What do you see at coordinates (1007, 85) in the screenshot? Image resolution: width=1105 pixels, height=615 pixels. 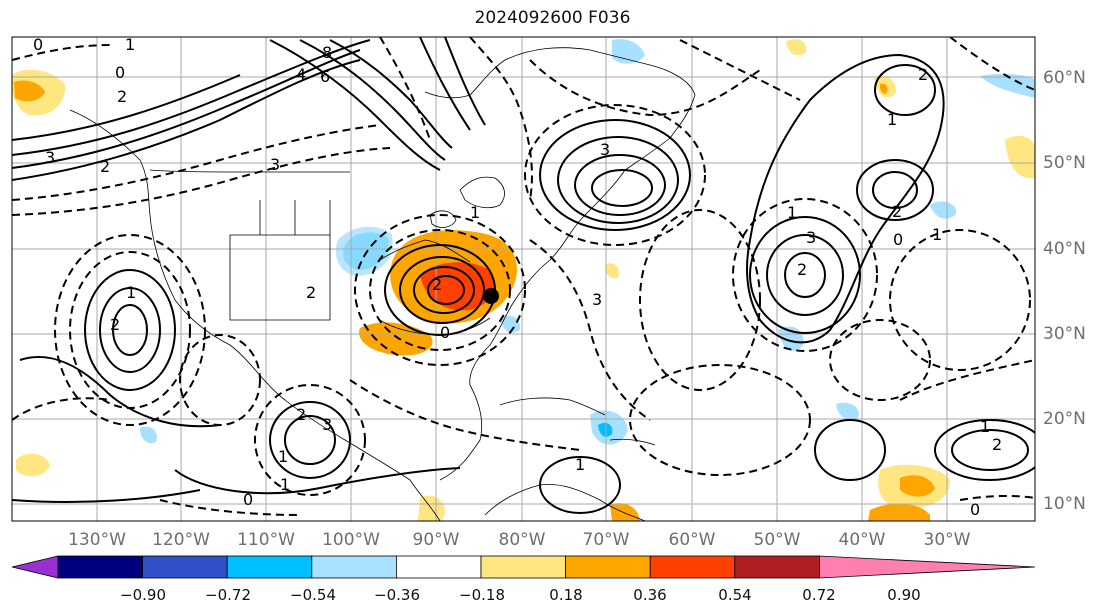 I see `shade-lightblue-ne2` at bounding box center [1007, 85].